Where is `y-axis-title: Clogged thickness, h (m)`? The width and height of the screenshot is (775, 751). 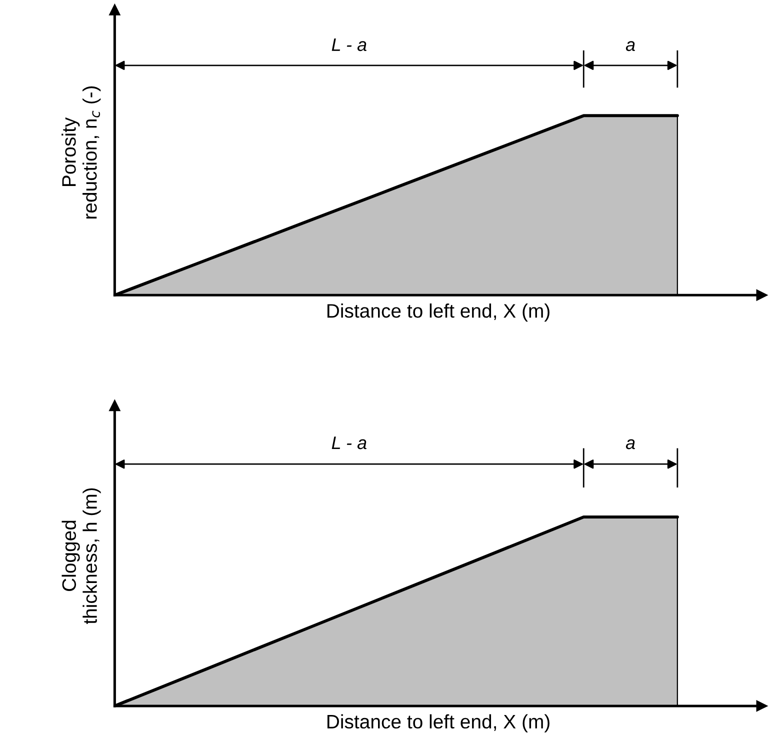
y-axis-title: Clogged thickness, h (m) is located at coordinates (81, 556).